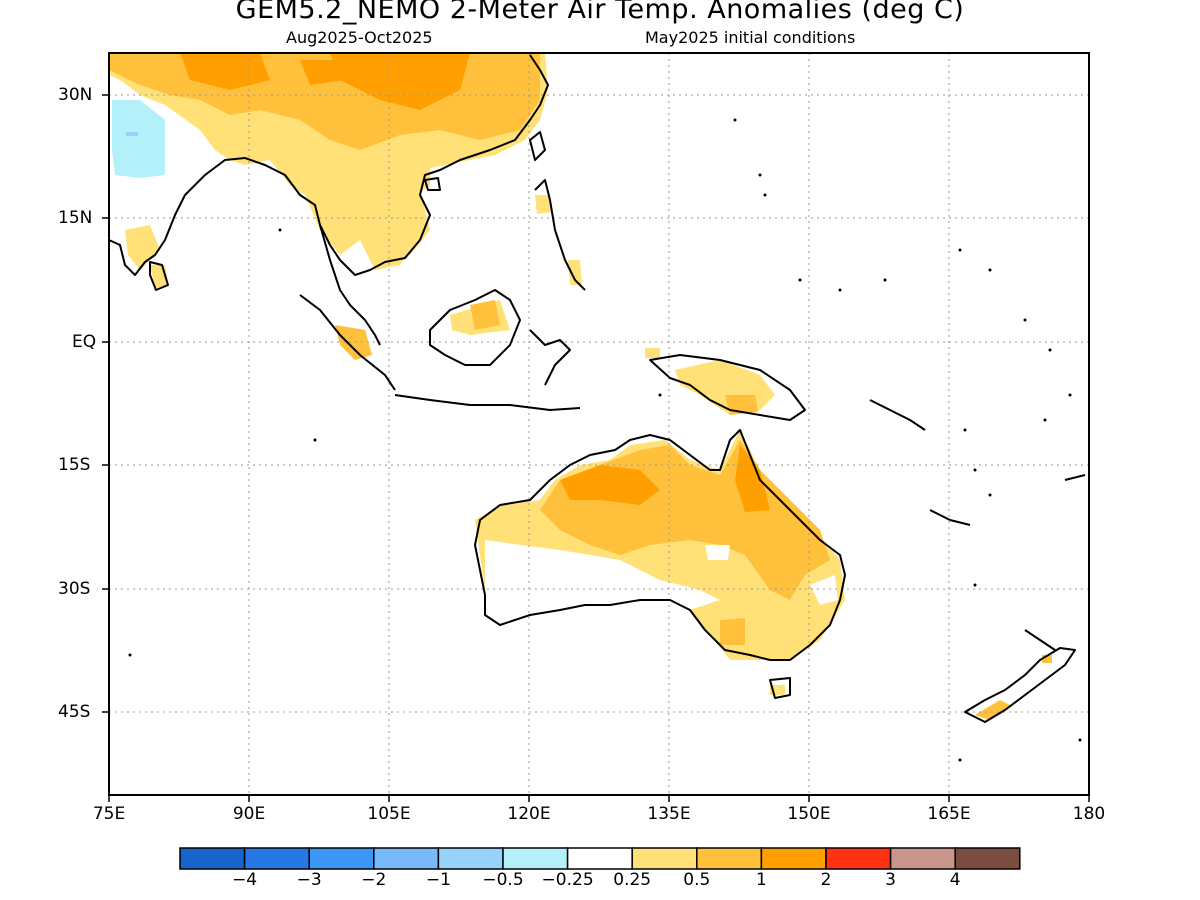 This screenshot has height=900, width=1200. What do you see at coordinates (750, 37) in the screenshot?
I see `initial-conditions-subtitle: May2025 initial conditions` at bounding box center [750, 37].